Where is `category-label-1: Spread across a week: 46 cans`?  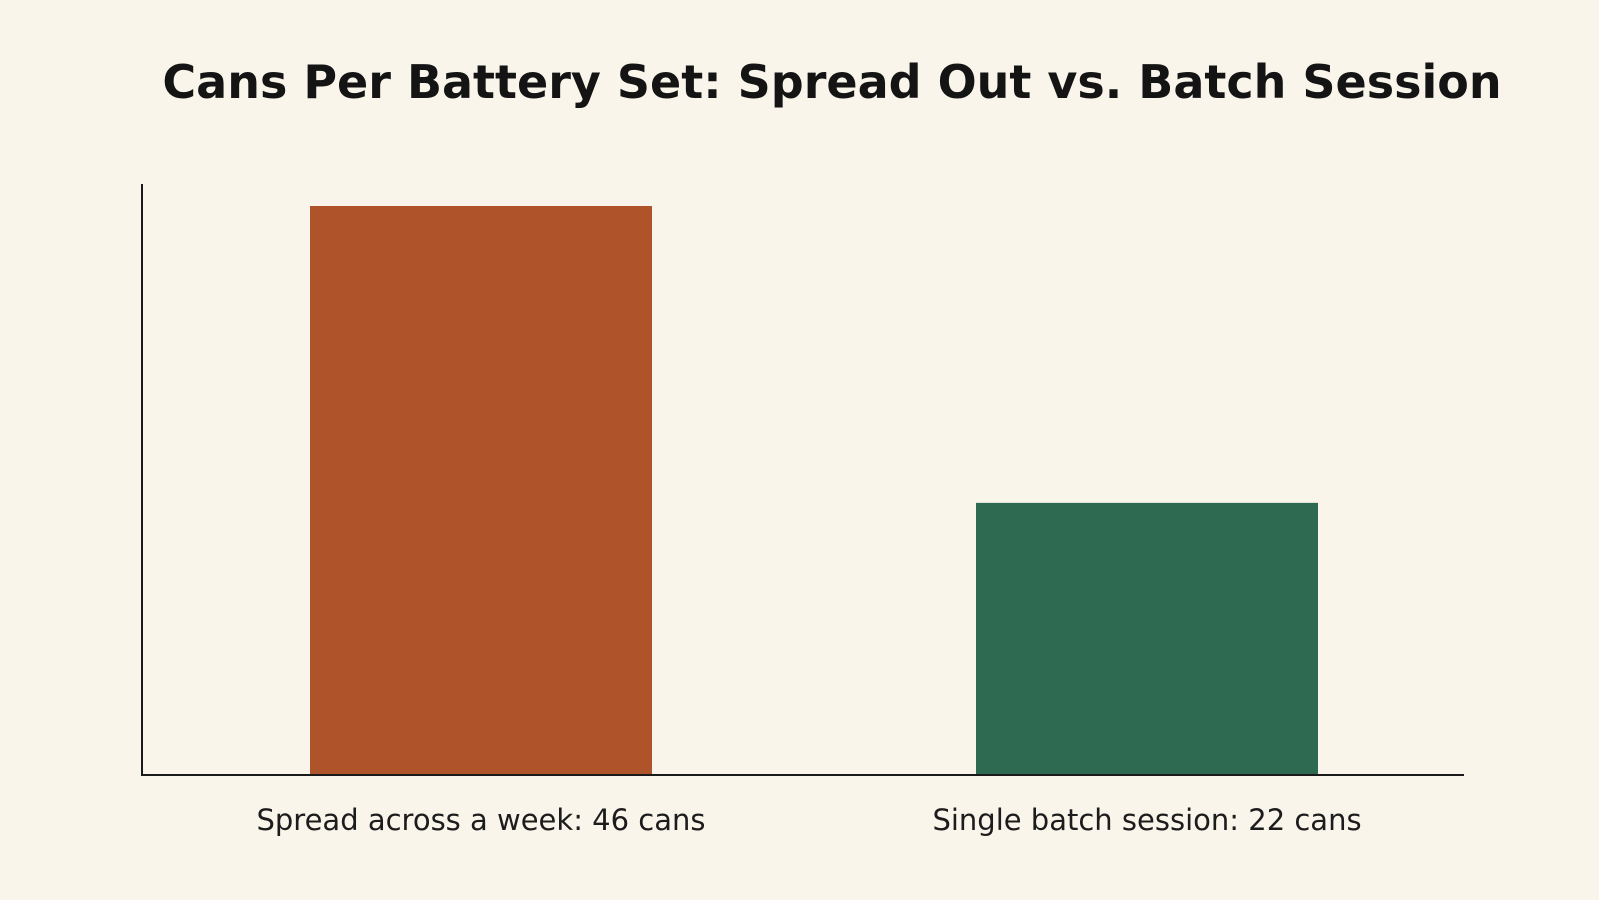 category-label-1: Spread across a week: 46 cans is located at coordinates (480, 820).